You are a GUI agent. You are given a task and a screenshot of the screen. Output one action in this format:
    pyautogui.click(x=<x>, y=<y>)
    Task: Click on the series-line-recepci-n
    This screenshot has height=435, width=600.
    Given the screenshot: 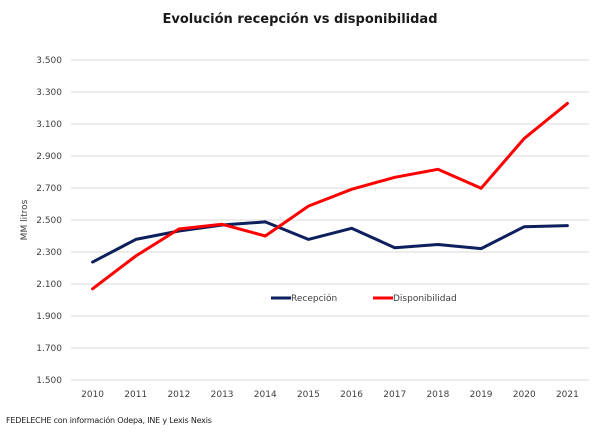 What is the action you would take?
    pyautogui.click(x=330, y=242)
    